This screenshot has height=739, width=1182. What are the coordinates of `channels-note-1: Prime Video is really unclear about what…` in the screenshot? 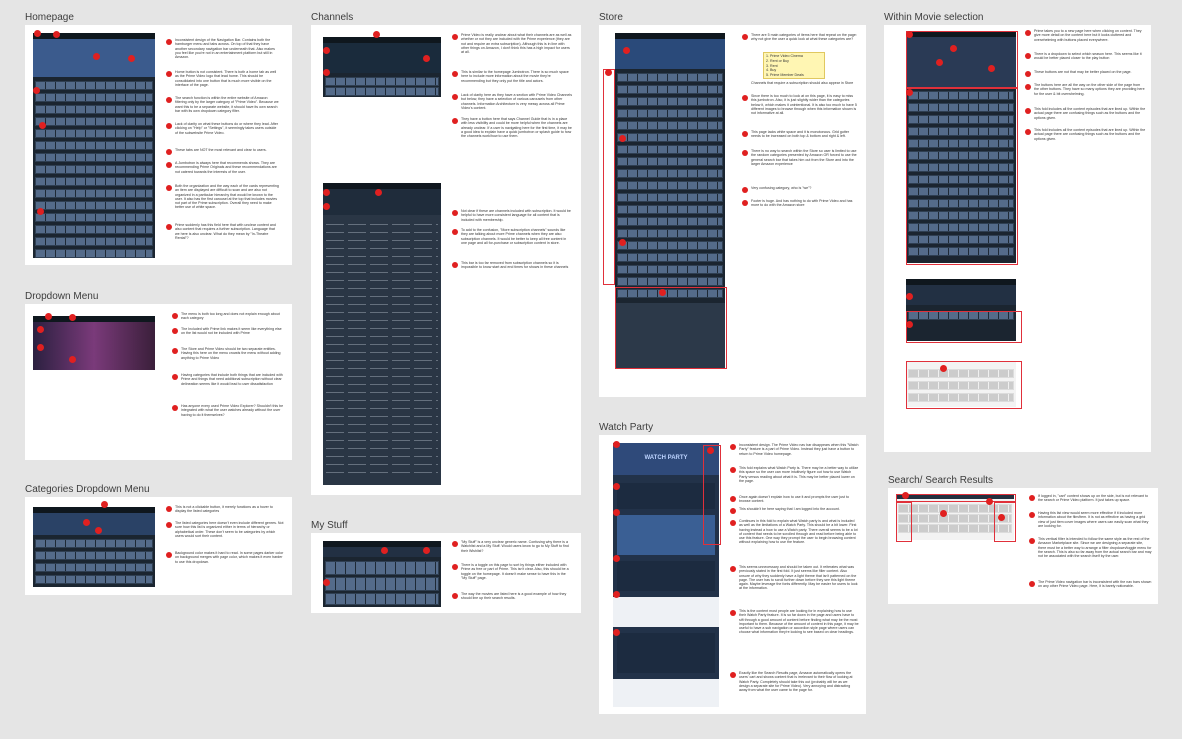 It's located at (516, 44).